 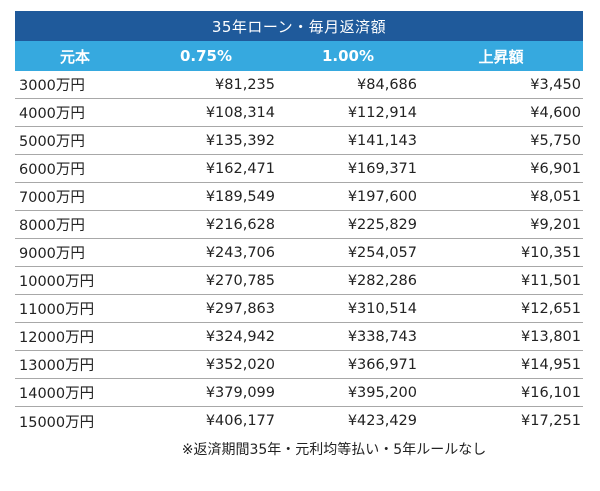 I want to click on cell-rate-100: ¥423,429, so click(x=382, y=421).